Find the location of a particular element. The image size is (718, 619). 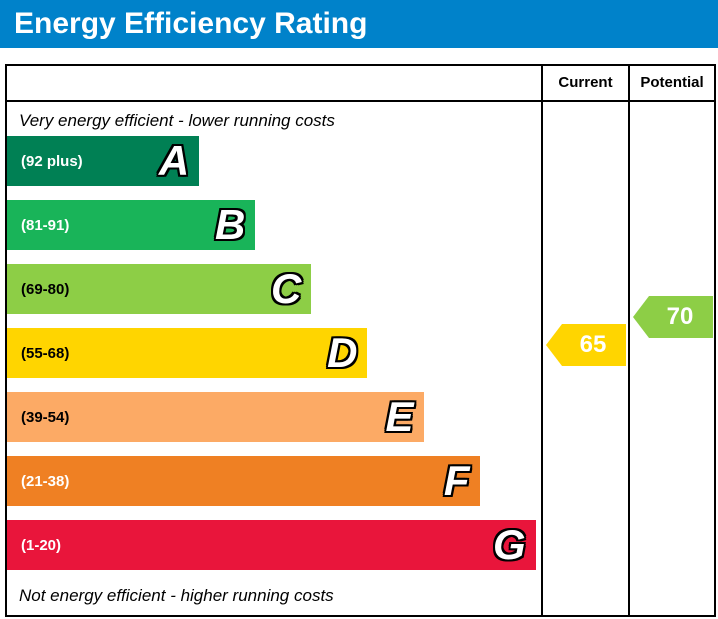

rating-band-row: (39-54) E is located at coordinates (274, 417).